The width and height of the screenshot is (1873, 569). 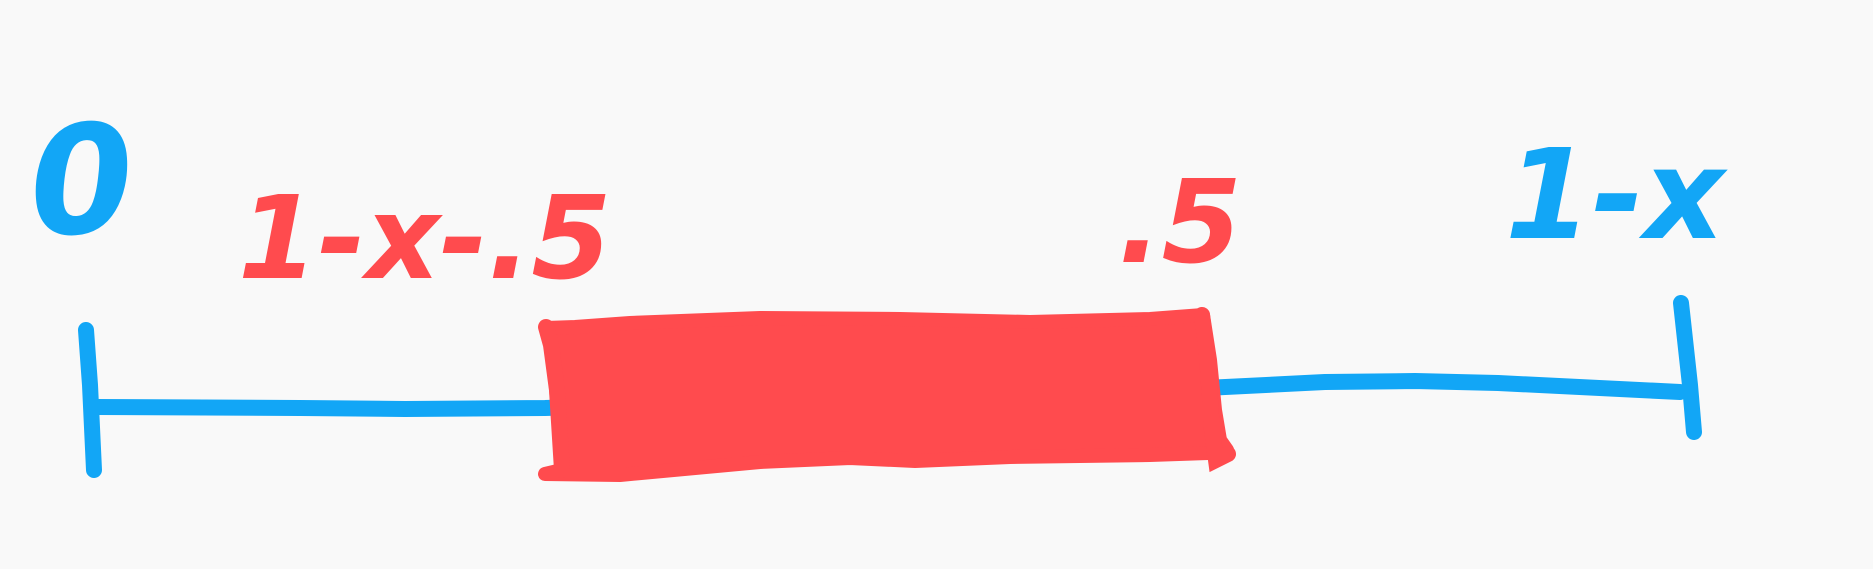 I want to click on interval-right-edge-stroke, so click(x=1215, y=390).